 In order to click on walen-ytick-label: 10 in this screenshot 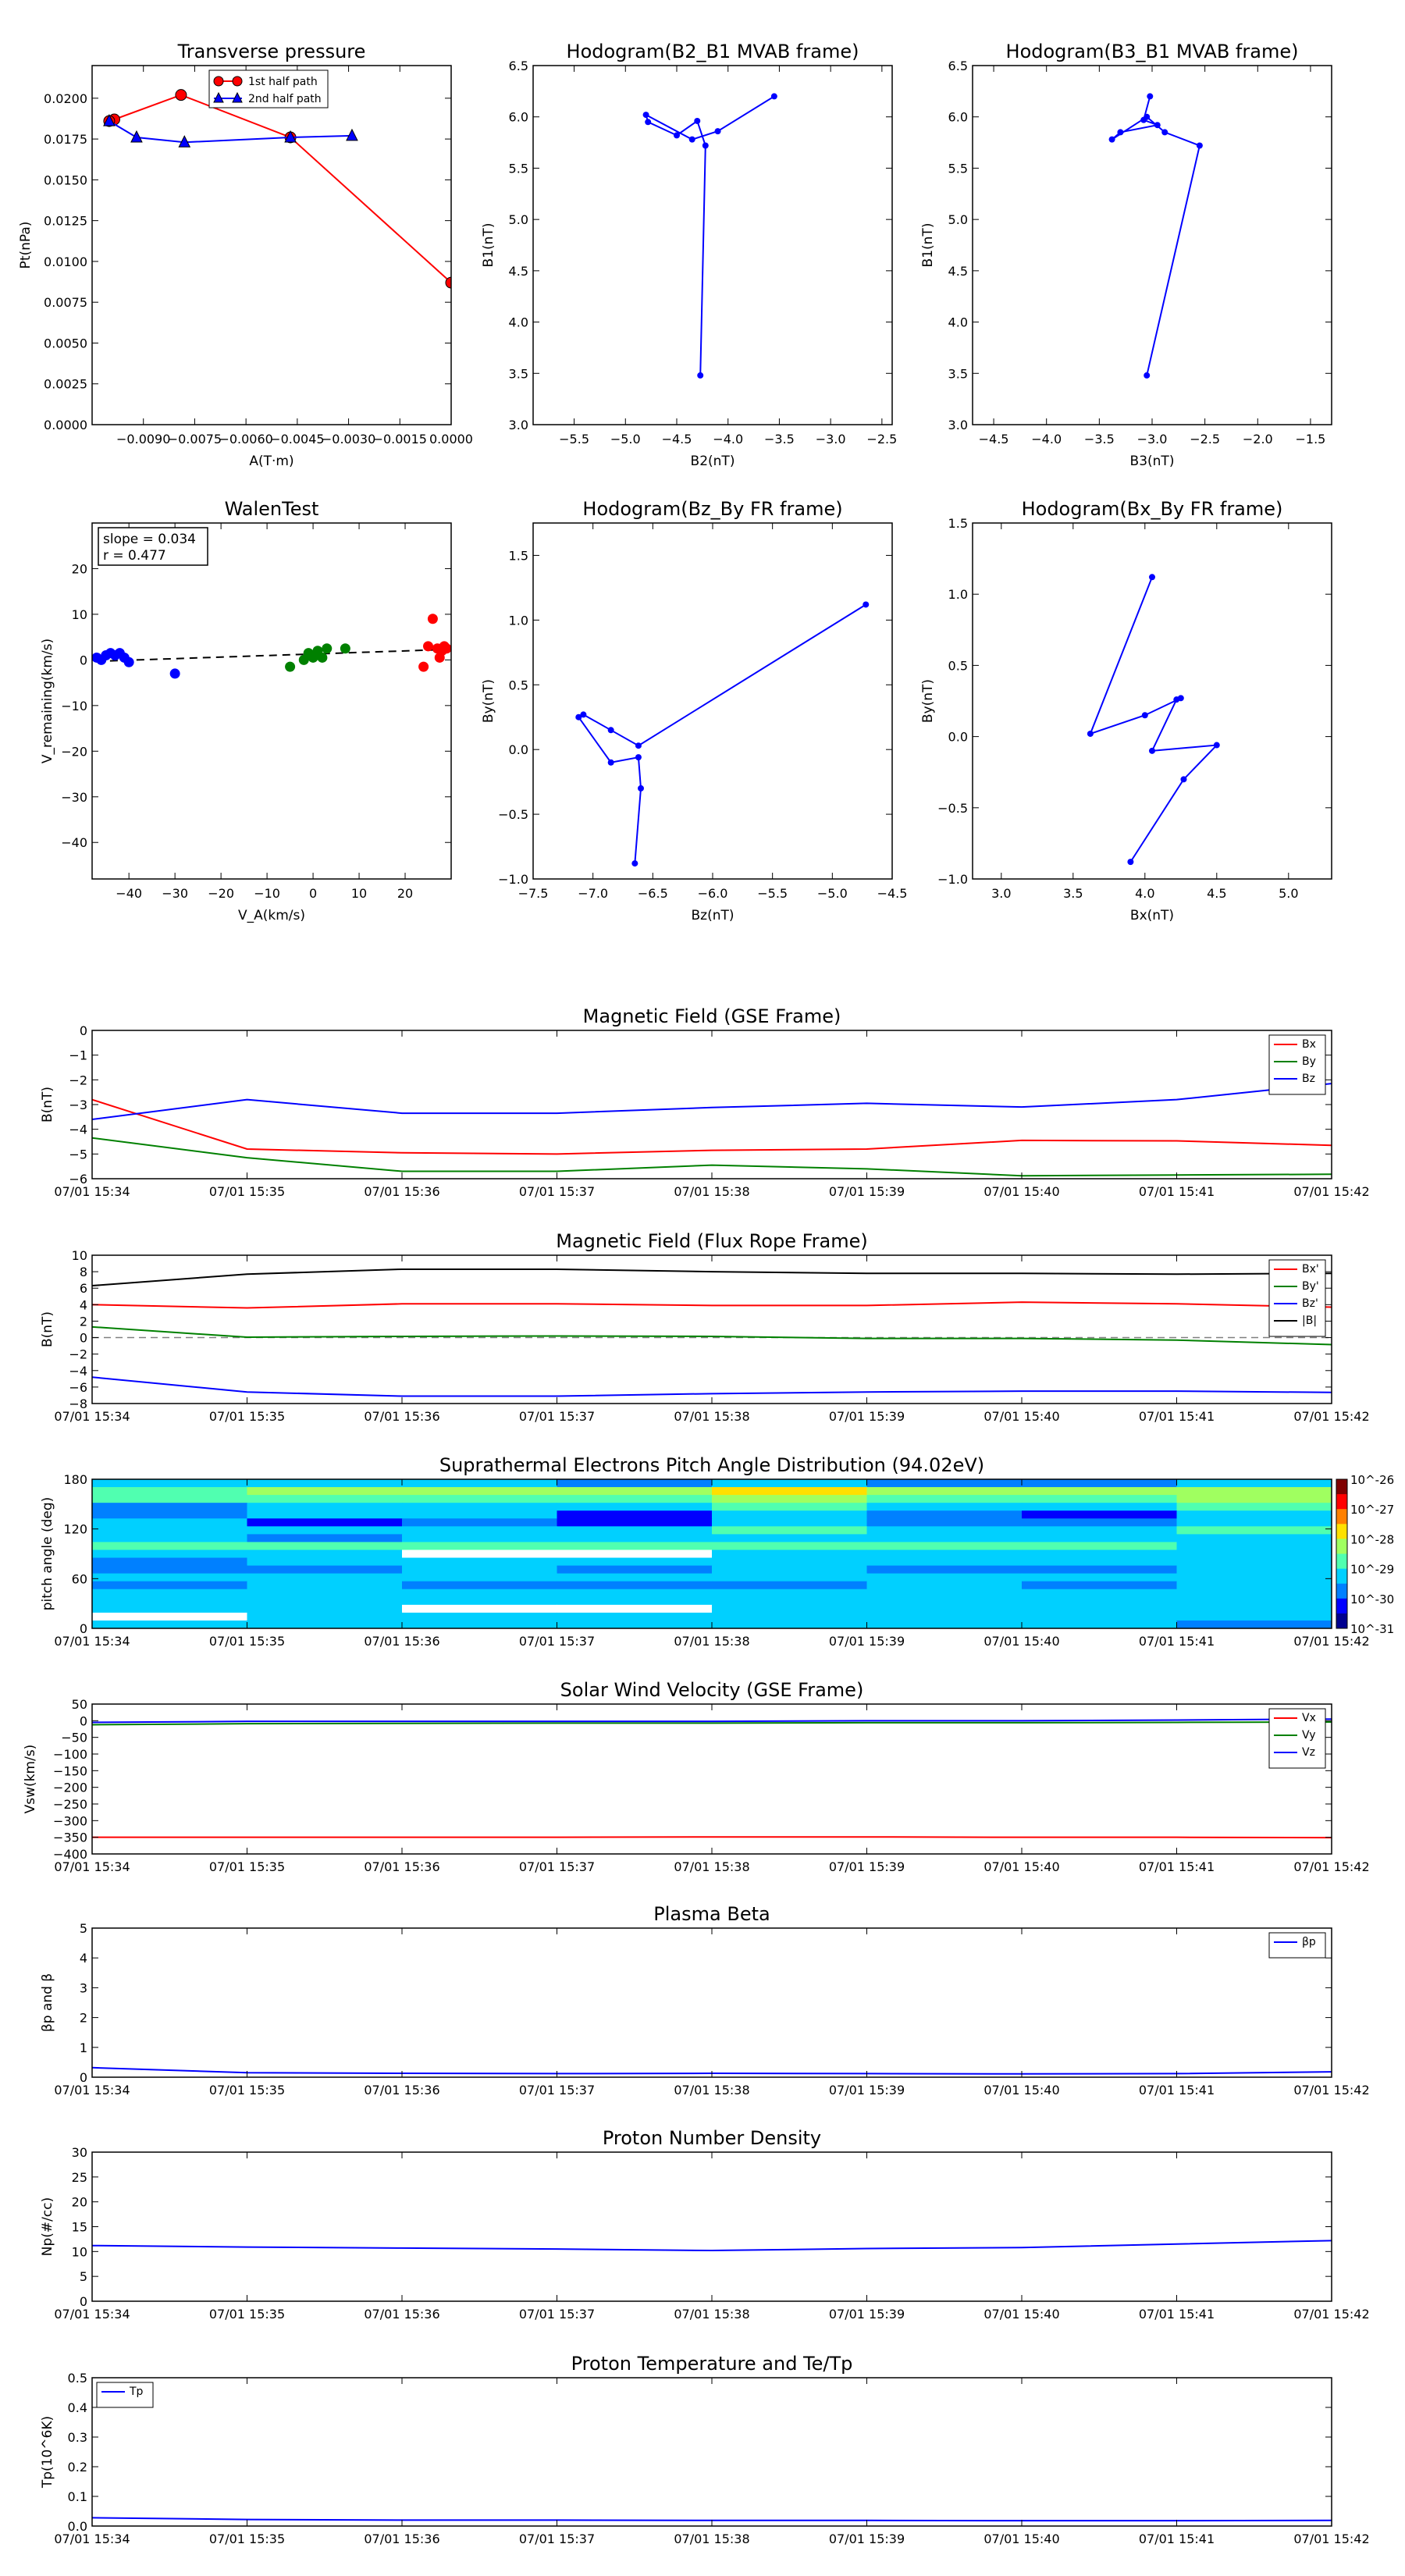, I will do `click(80, 614)`.